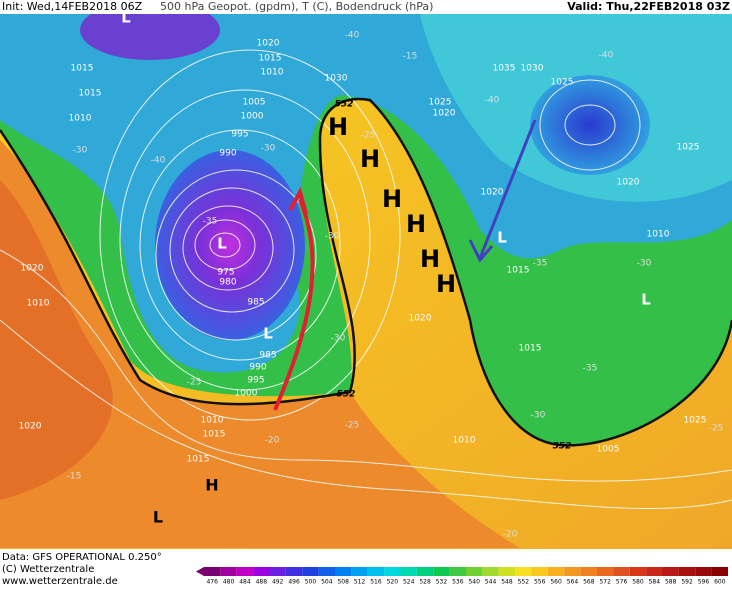 The width and height of the screenshot is (732, 591). I want to click on colorbar-label: 500, so click(311, 582).